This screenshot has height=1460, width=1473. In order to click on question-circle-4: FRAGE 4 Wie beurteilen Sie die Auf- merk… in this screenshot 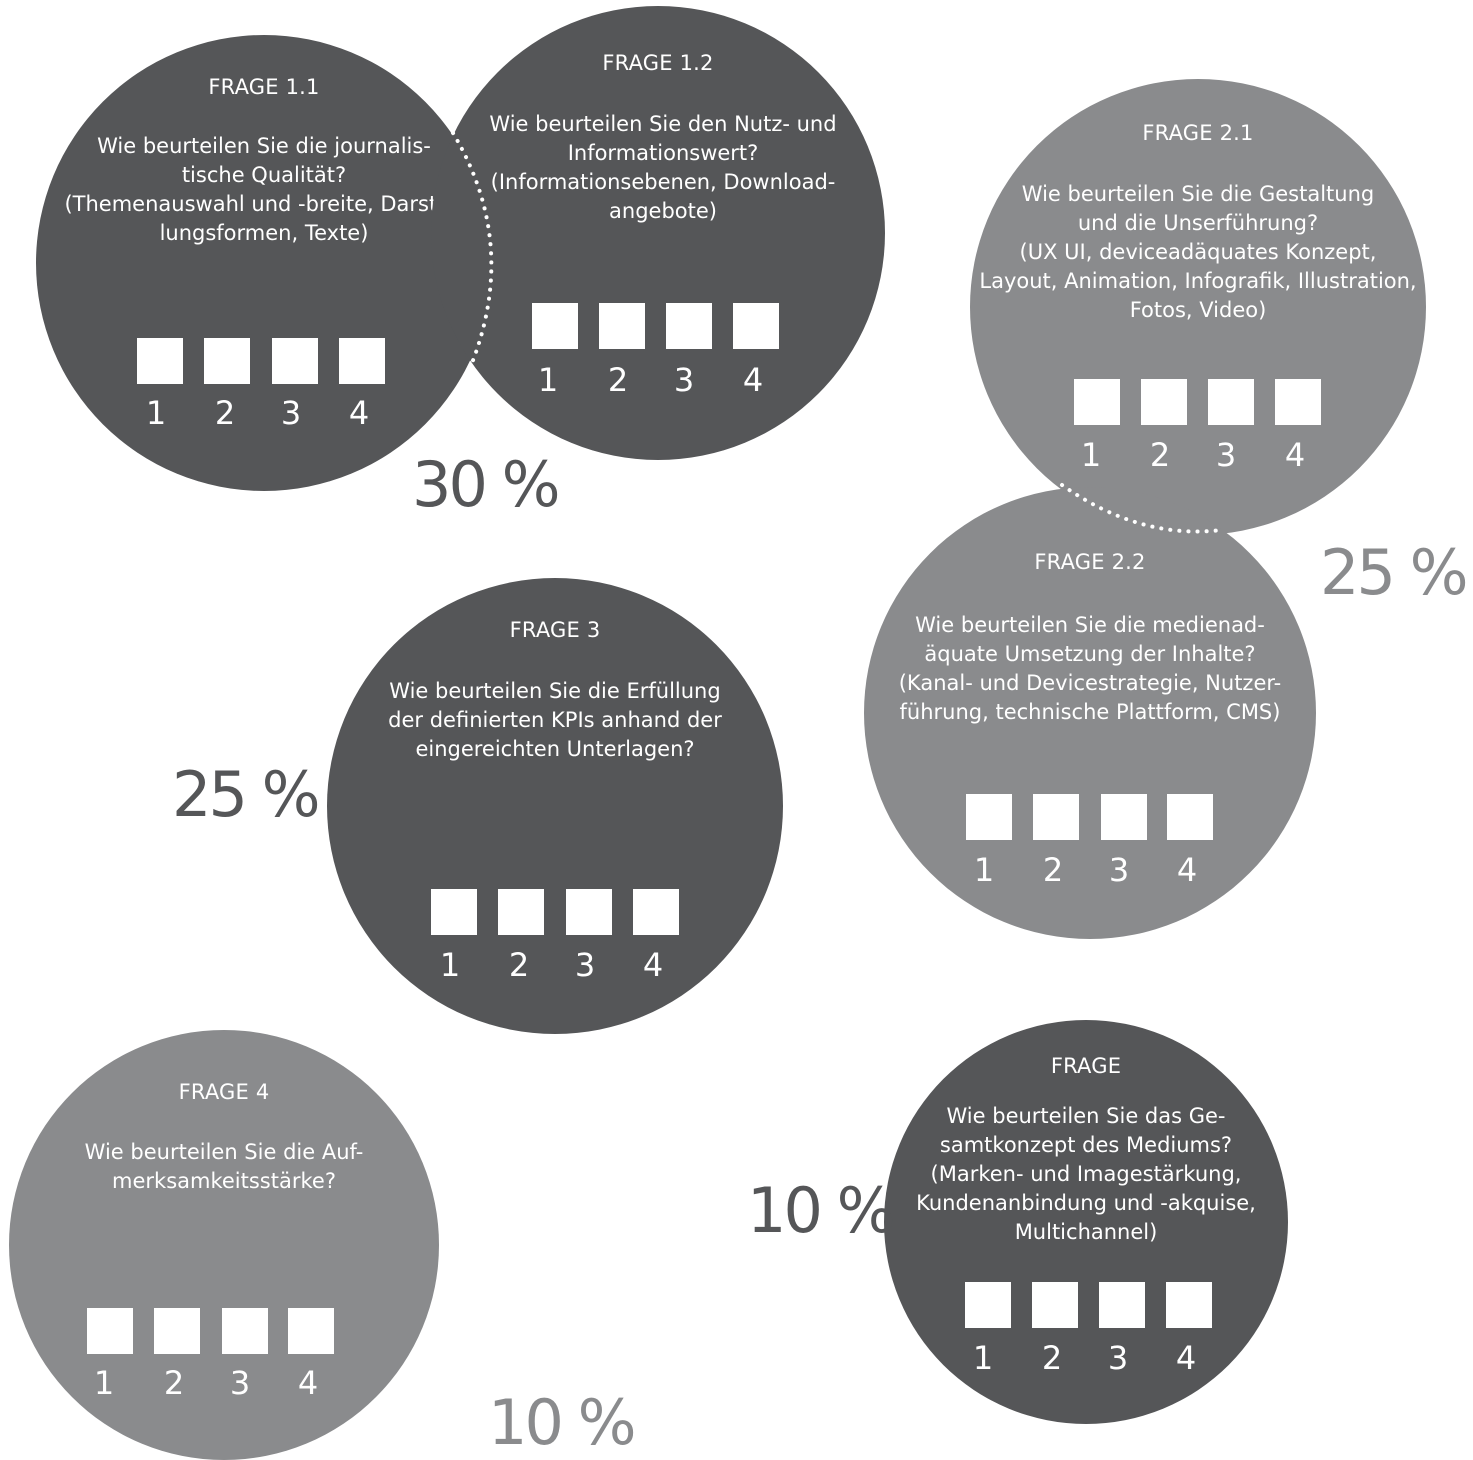, I will do `click(224, 1245)`.